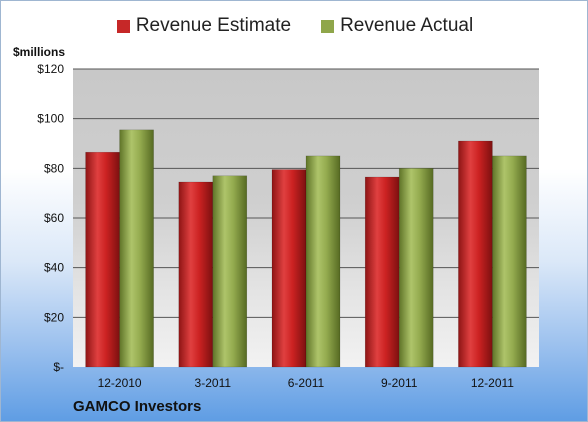 The width and height of the screenshot is (588, 422). What do you see at coordinates (54, 317) in the screenshot?
I see `y-tick-label: $20` at bounding box center [54, 317].